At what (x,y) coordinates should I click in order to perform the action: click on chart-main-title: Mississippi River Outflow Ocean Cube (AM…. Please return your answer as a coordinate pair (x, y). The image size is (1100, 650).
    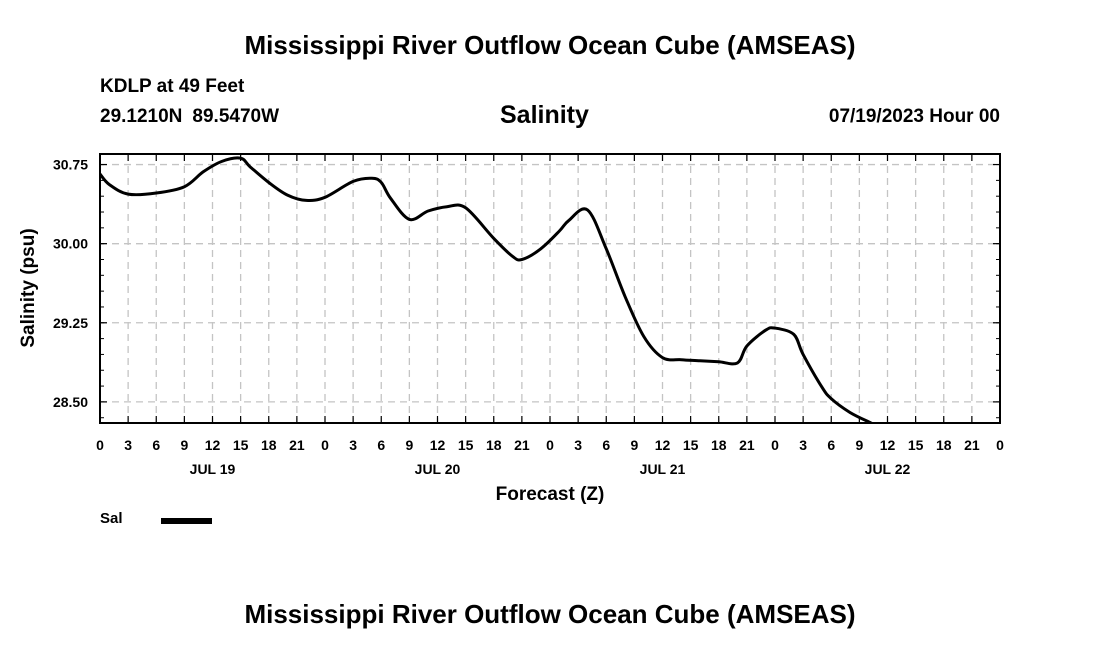
    Looking at the image, I should click on (550, 45).